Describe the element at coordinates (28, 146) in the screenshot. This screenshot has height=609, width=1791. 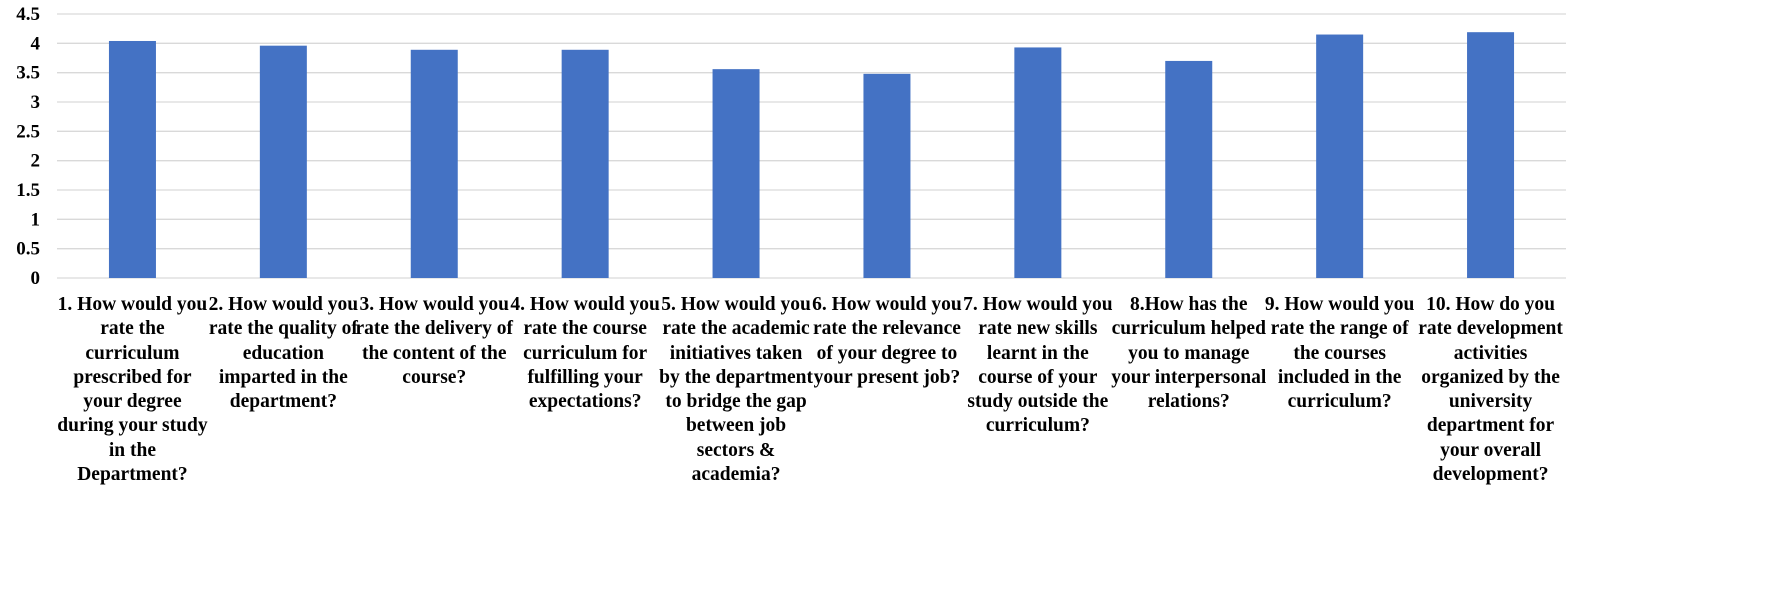
I see `y-axis-tick-labels: 0 0.5 1 1.5 2 2.5 3 3.5 4 4.5` at that location.